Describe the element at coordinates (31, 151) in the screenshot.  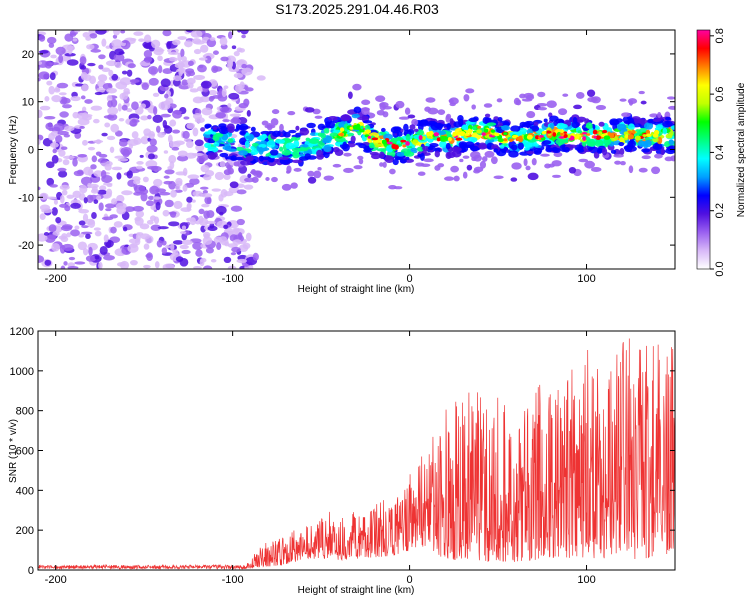
I see `spectrogram-y-tick-label: 0` at that location.